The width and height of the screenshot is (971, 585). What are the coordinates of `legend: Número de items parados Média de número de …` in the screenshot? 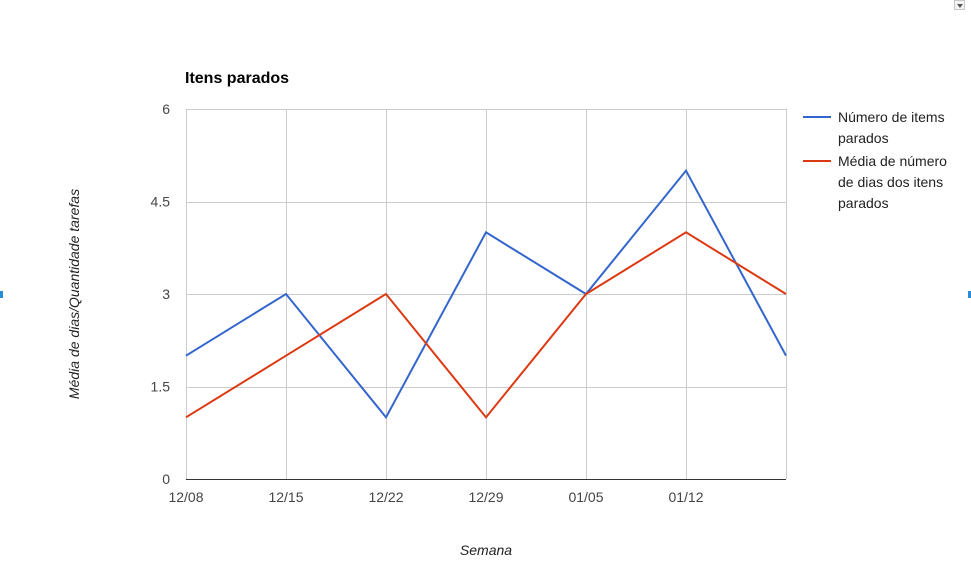 It's located at (875, 160).